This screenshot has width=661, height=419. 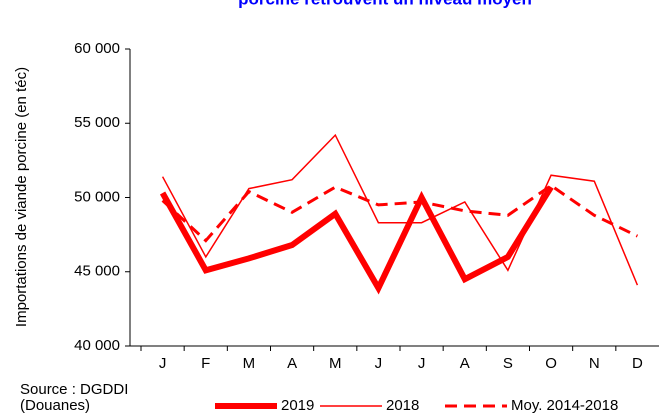 What do you see at coordinates (385, 4) in the screenshot?
I see `chart-title: porcine retrouvent un niveau moyen` at bounding box center [385, 4].